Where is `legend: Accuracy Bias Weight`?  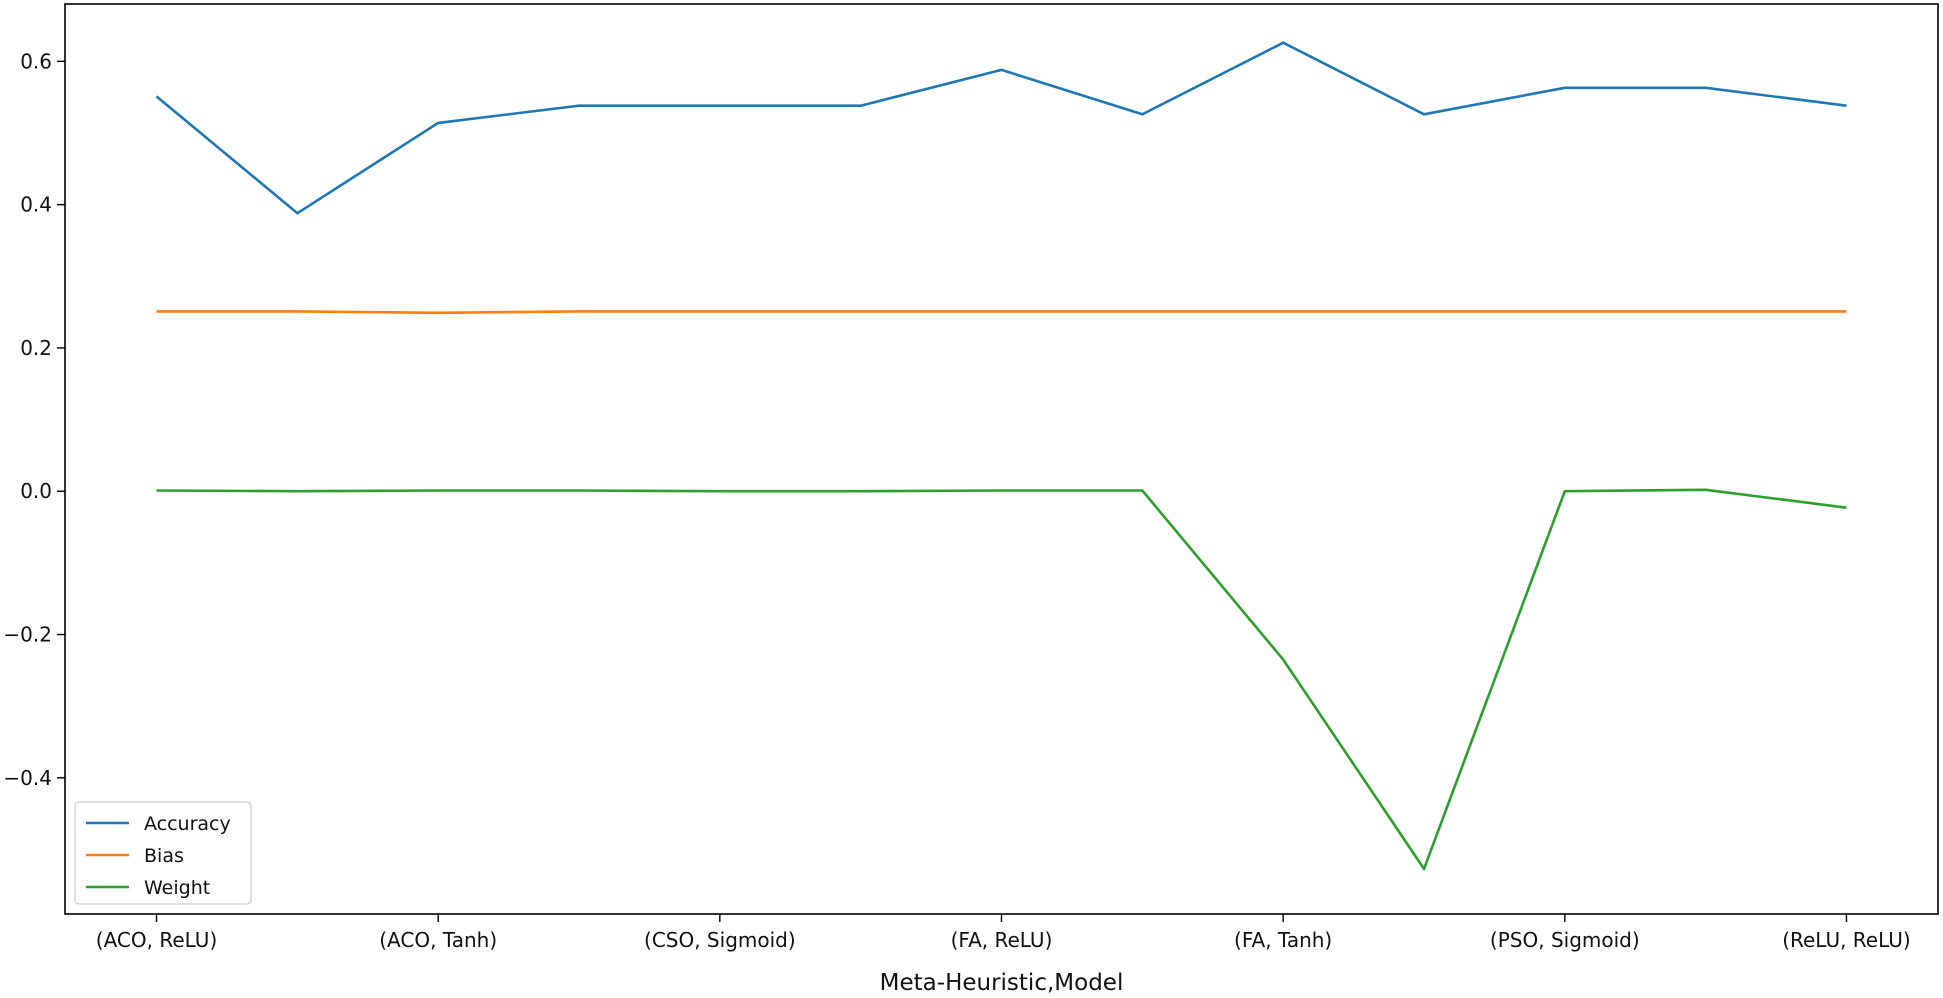 legend: Accuracy Bias Weight is located at coordinates (163, 853).